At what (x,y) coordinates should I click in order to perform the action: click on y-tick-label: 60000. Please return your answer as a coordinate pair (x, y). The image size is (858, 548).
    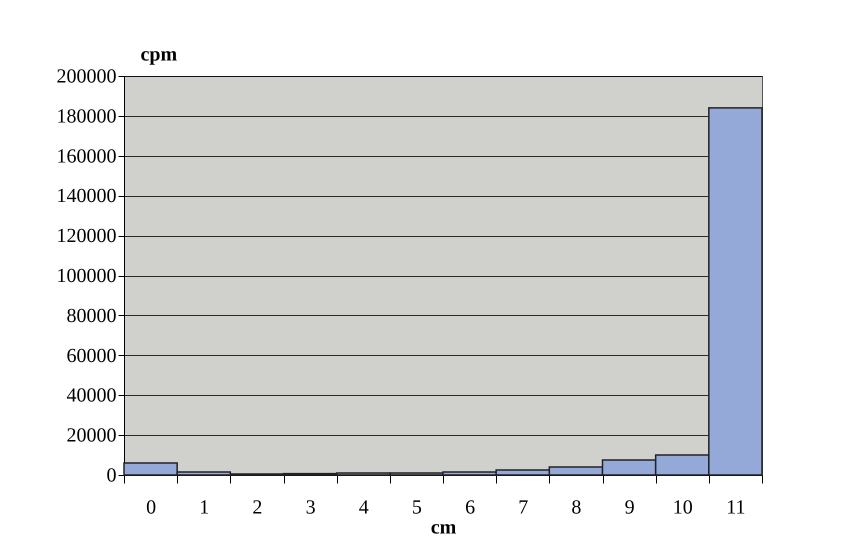
    Looking at the image, I should click on (91, 355).